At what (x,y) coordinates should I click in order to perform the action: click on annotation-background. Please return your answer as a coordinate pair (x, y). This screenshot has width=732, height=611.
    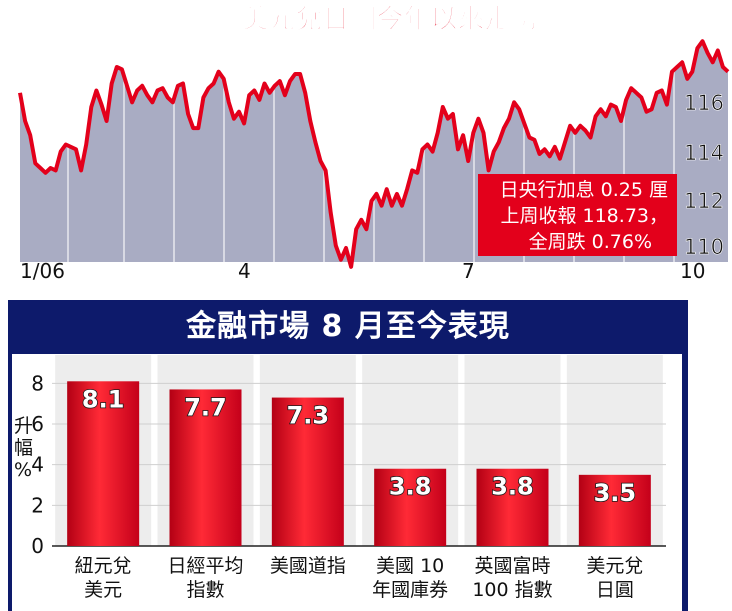
    Looking at the image, I should click on (577, 215).